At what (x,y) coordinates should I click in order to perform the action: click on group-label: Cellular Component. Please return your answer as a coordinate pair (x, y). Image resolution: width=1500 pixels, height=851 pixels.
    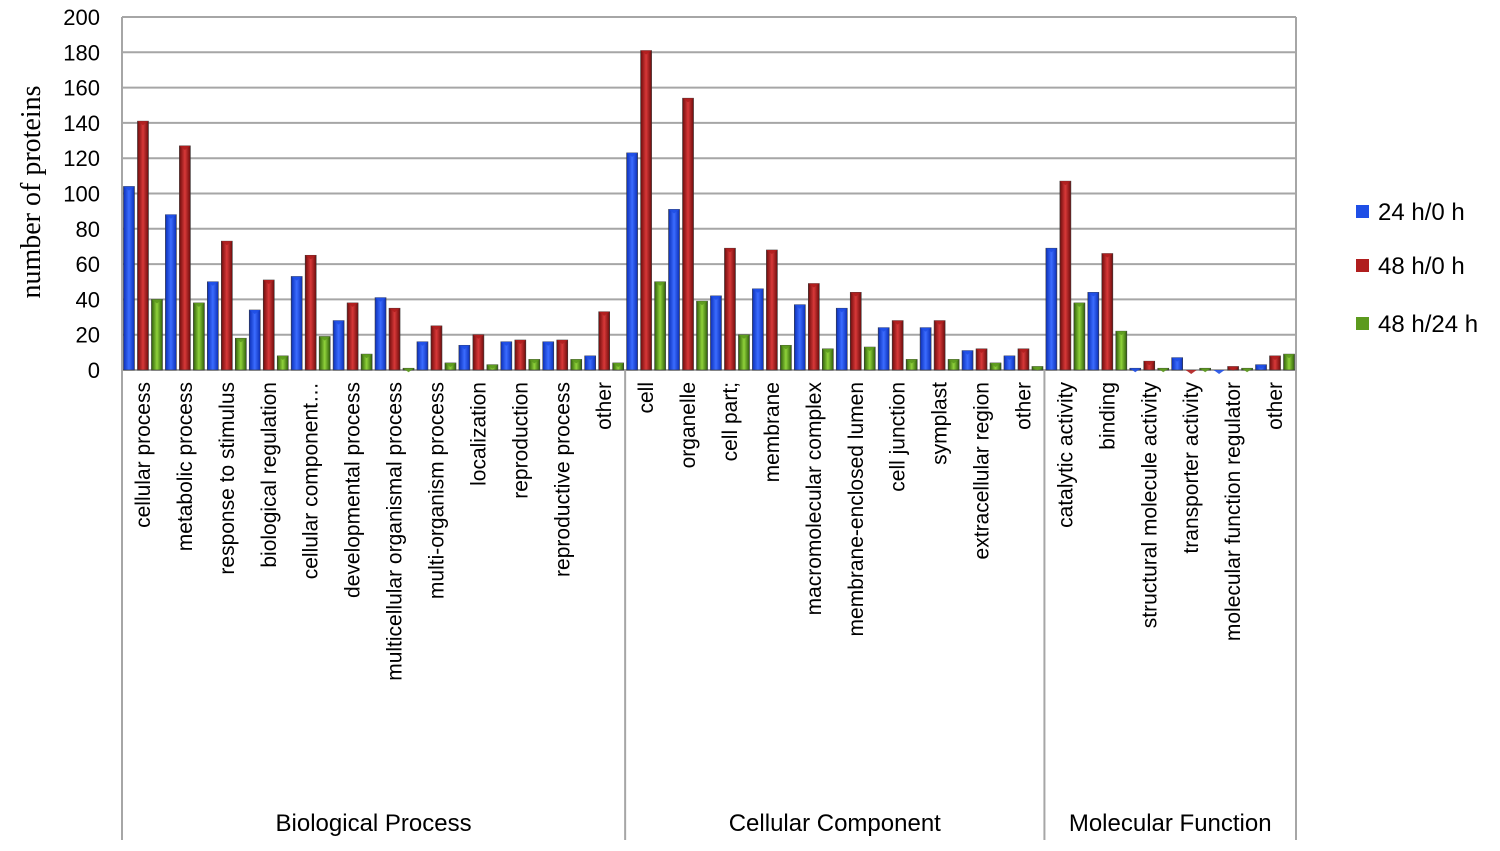
    Looking at the image, I should click on (835, 823).